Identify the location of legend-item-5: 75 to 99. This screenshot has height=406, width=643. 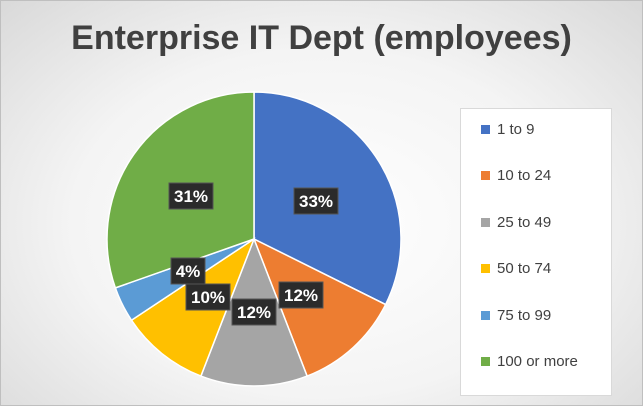
(516, 315).